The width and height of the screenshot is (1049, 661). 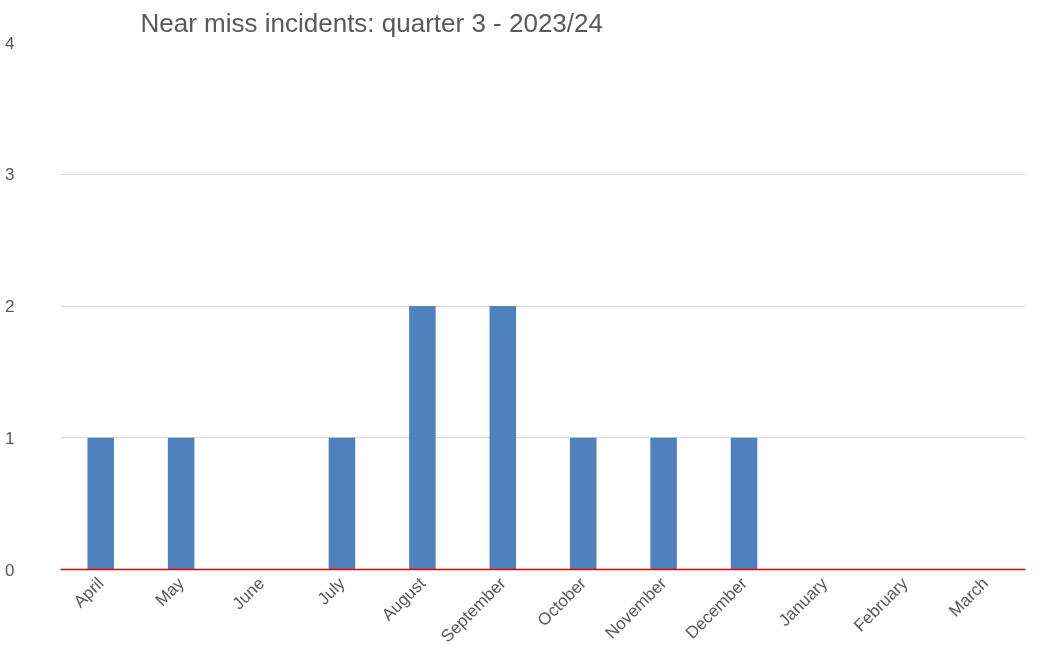 I want to click on y-tick-label: 3, so click(x=10, y=175).